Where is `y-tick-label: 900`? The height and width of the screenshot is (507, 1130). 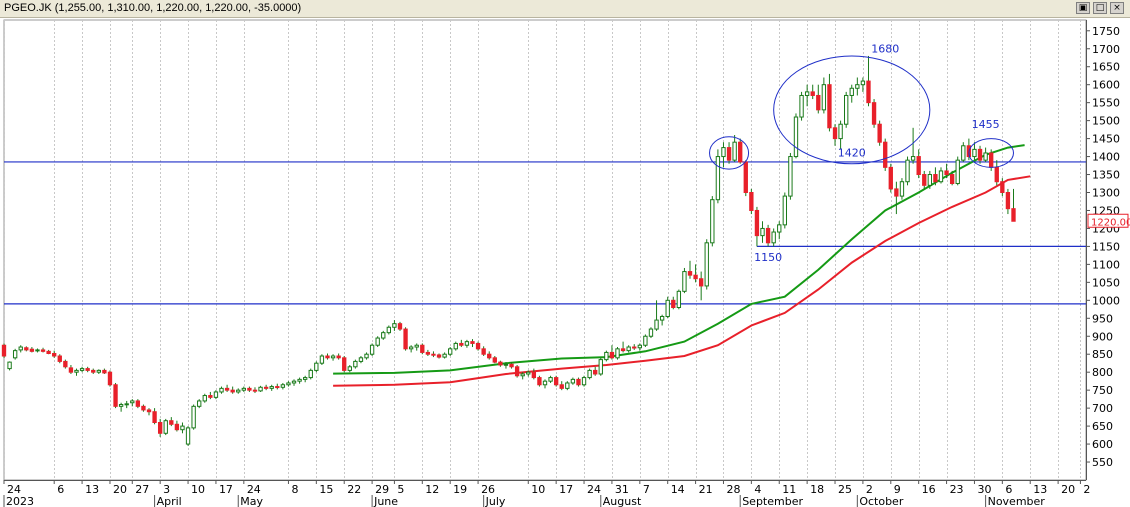 y-tick-label: 900 is located at coordinates (1102, 336).